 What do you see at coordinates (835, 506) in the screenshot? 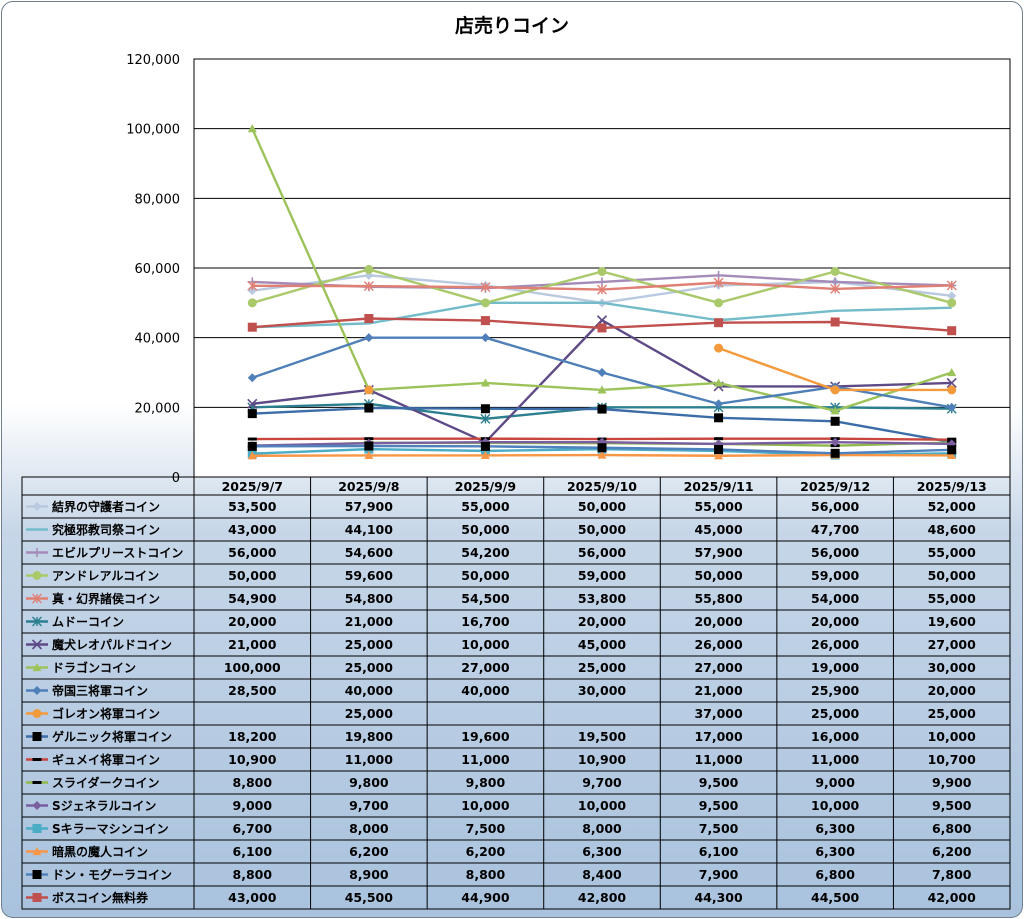
I see `data-label: 56,000` at bounding box center [835, 506].